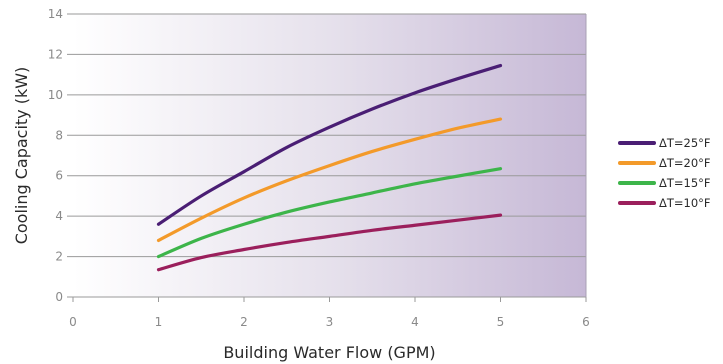  What do you see at coordinates (586, 322) in the screenshot?
I see `x-tick-label: 6` at bounding box center [586, 322].